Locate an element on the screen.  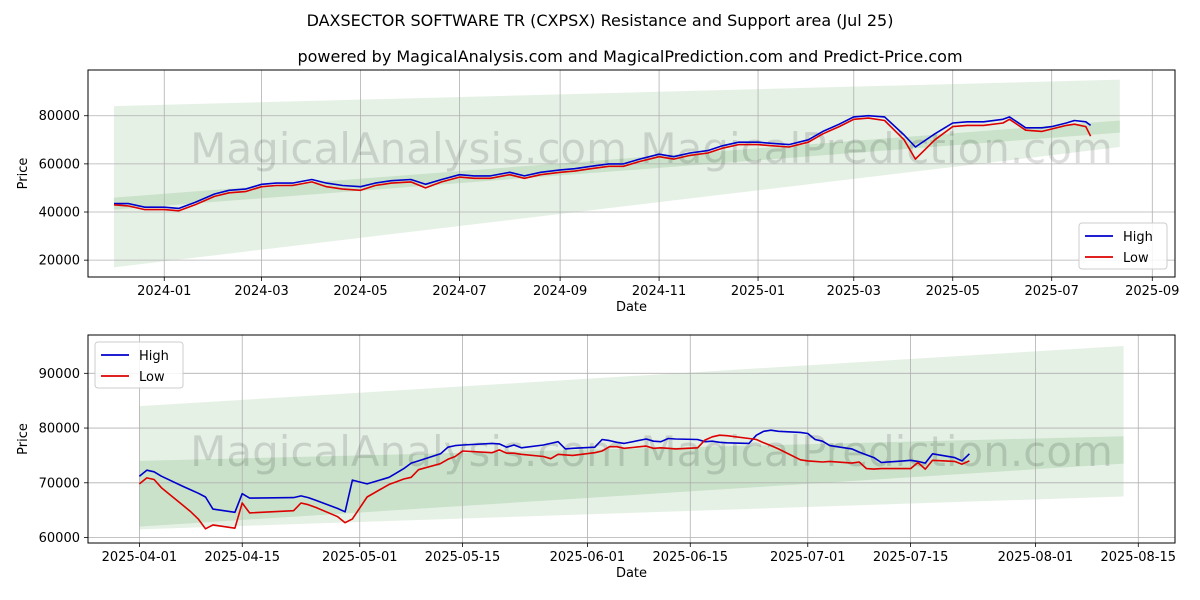
x-tick-label: 2025-06-15 is located at coordinates (690, 557).